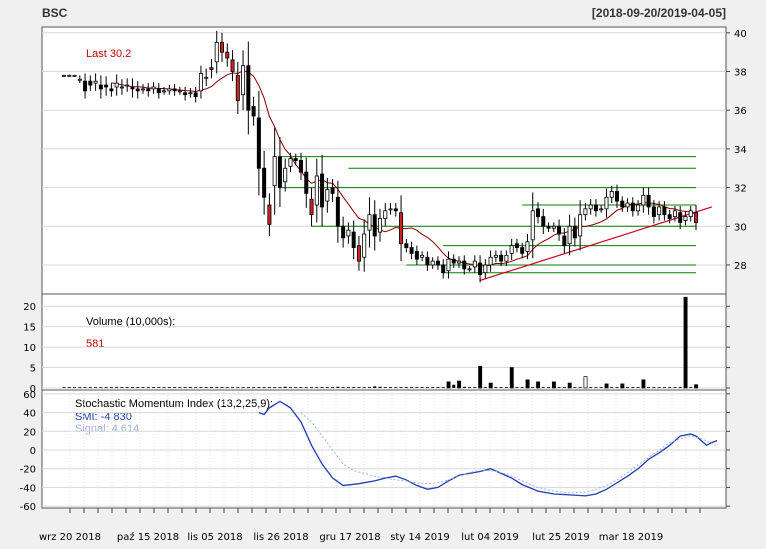 The width and height of the screenshot is (766, 549). What do you see at coordinates (108, 54) in the screenshot?
I see `last-price-label: Last 30.2` at bounding box center [108, 54].